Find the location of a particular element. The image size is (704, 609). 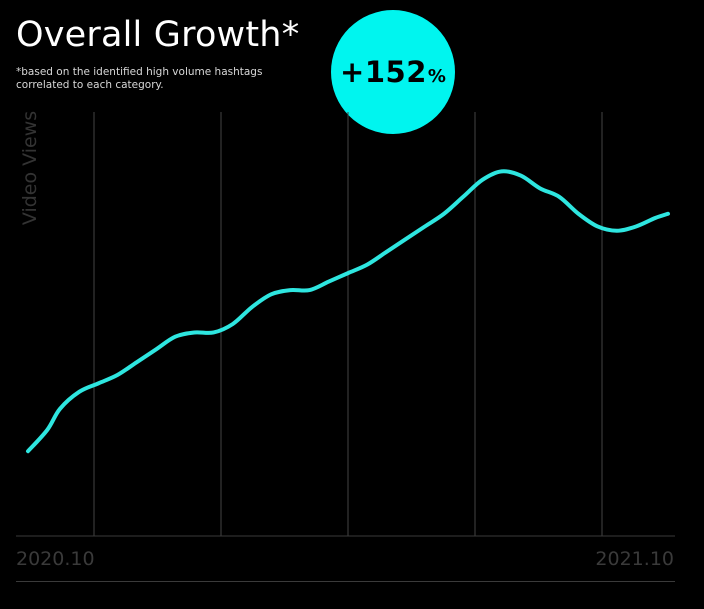

chart-title: Overall Growth* is located at coordinates (158, 35).